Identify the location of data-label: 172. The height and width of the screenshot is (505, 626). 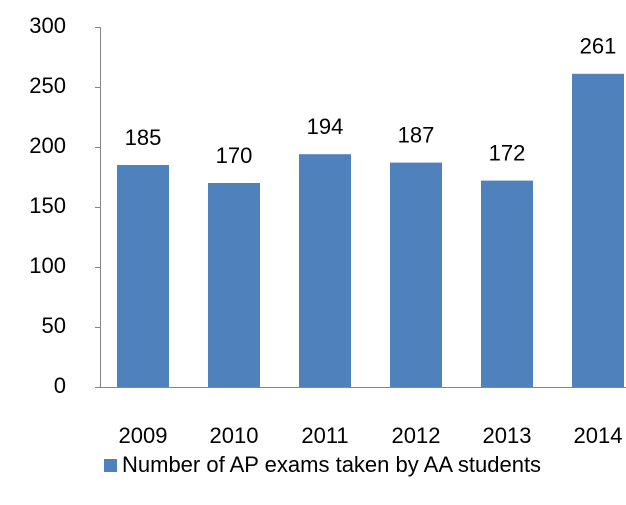
(507, 152).